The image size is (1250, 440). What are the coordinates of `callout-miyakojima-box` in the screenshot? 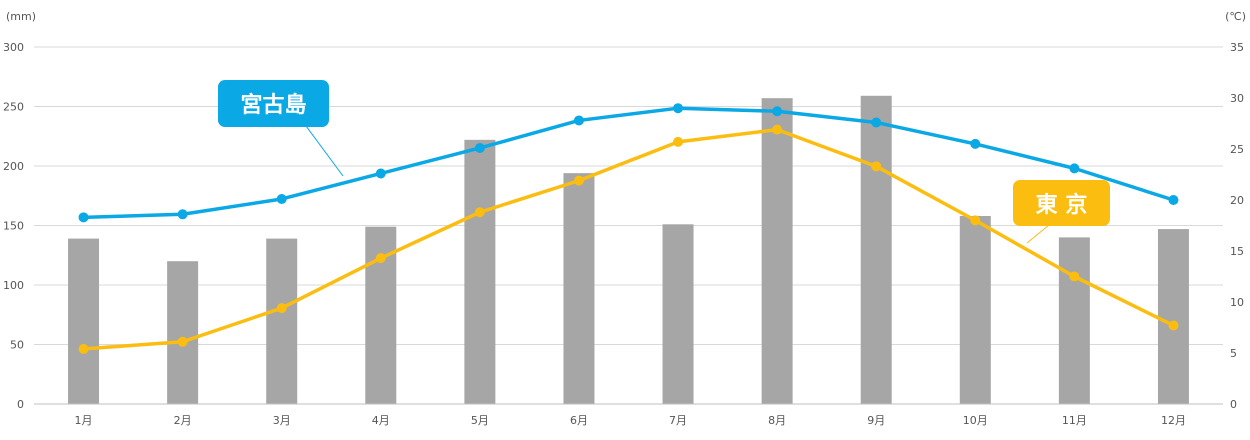 It's located at (273, 103).